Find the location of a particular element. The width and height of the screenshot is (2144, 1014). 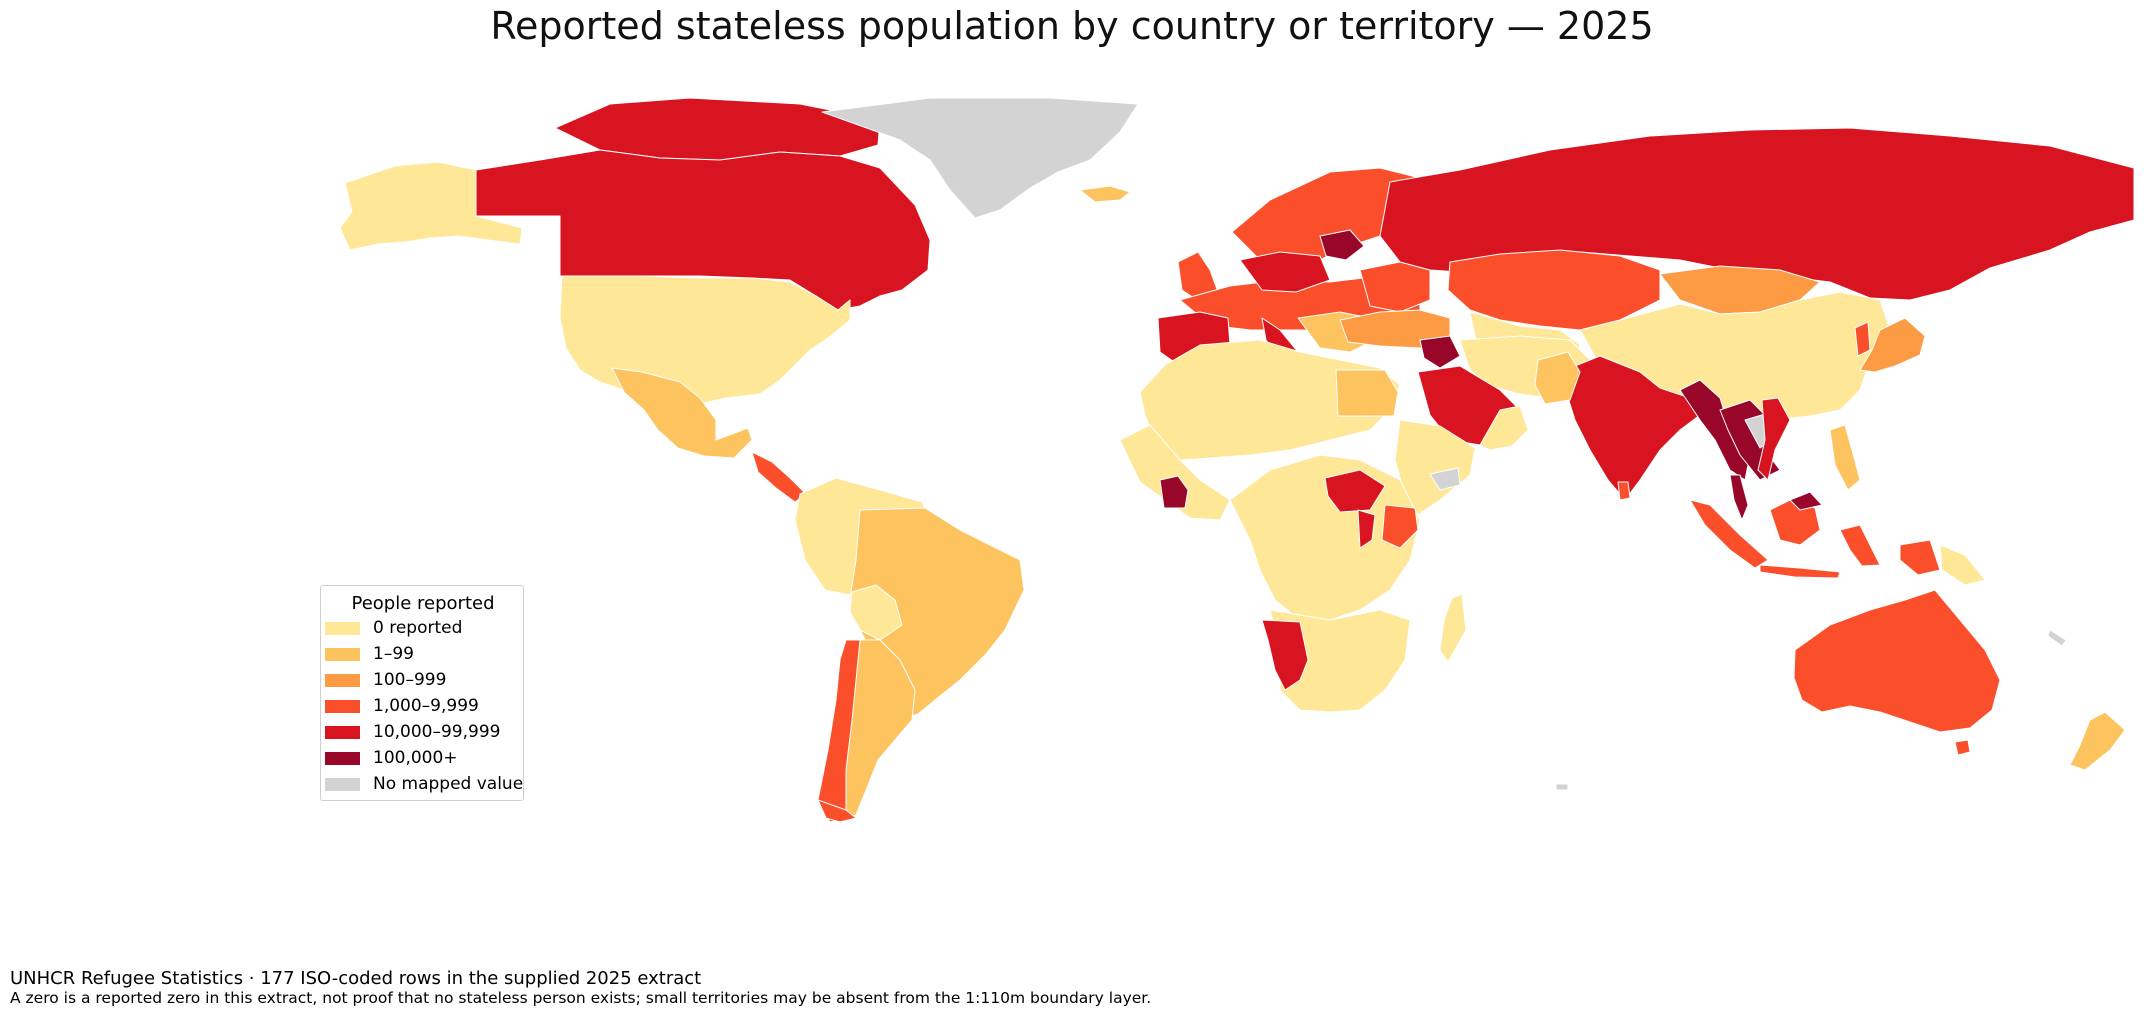

region-horn-of-africa is located at coordinates (1435, 467).